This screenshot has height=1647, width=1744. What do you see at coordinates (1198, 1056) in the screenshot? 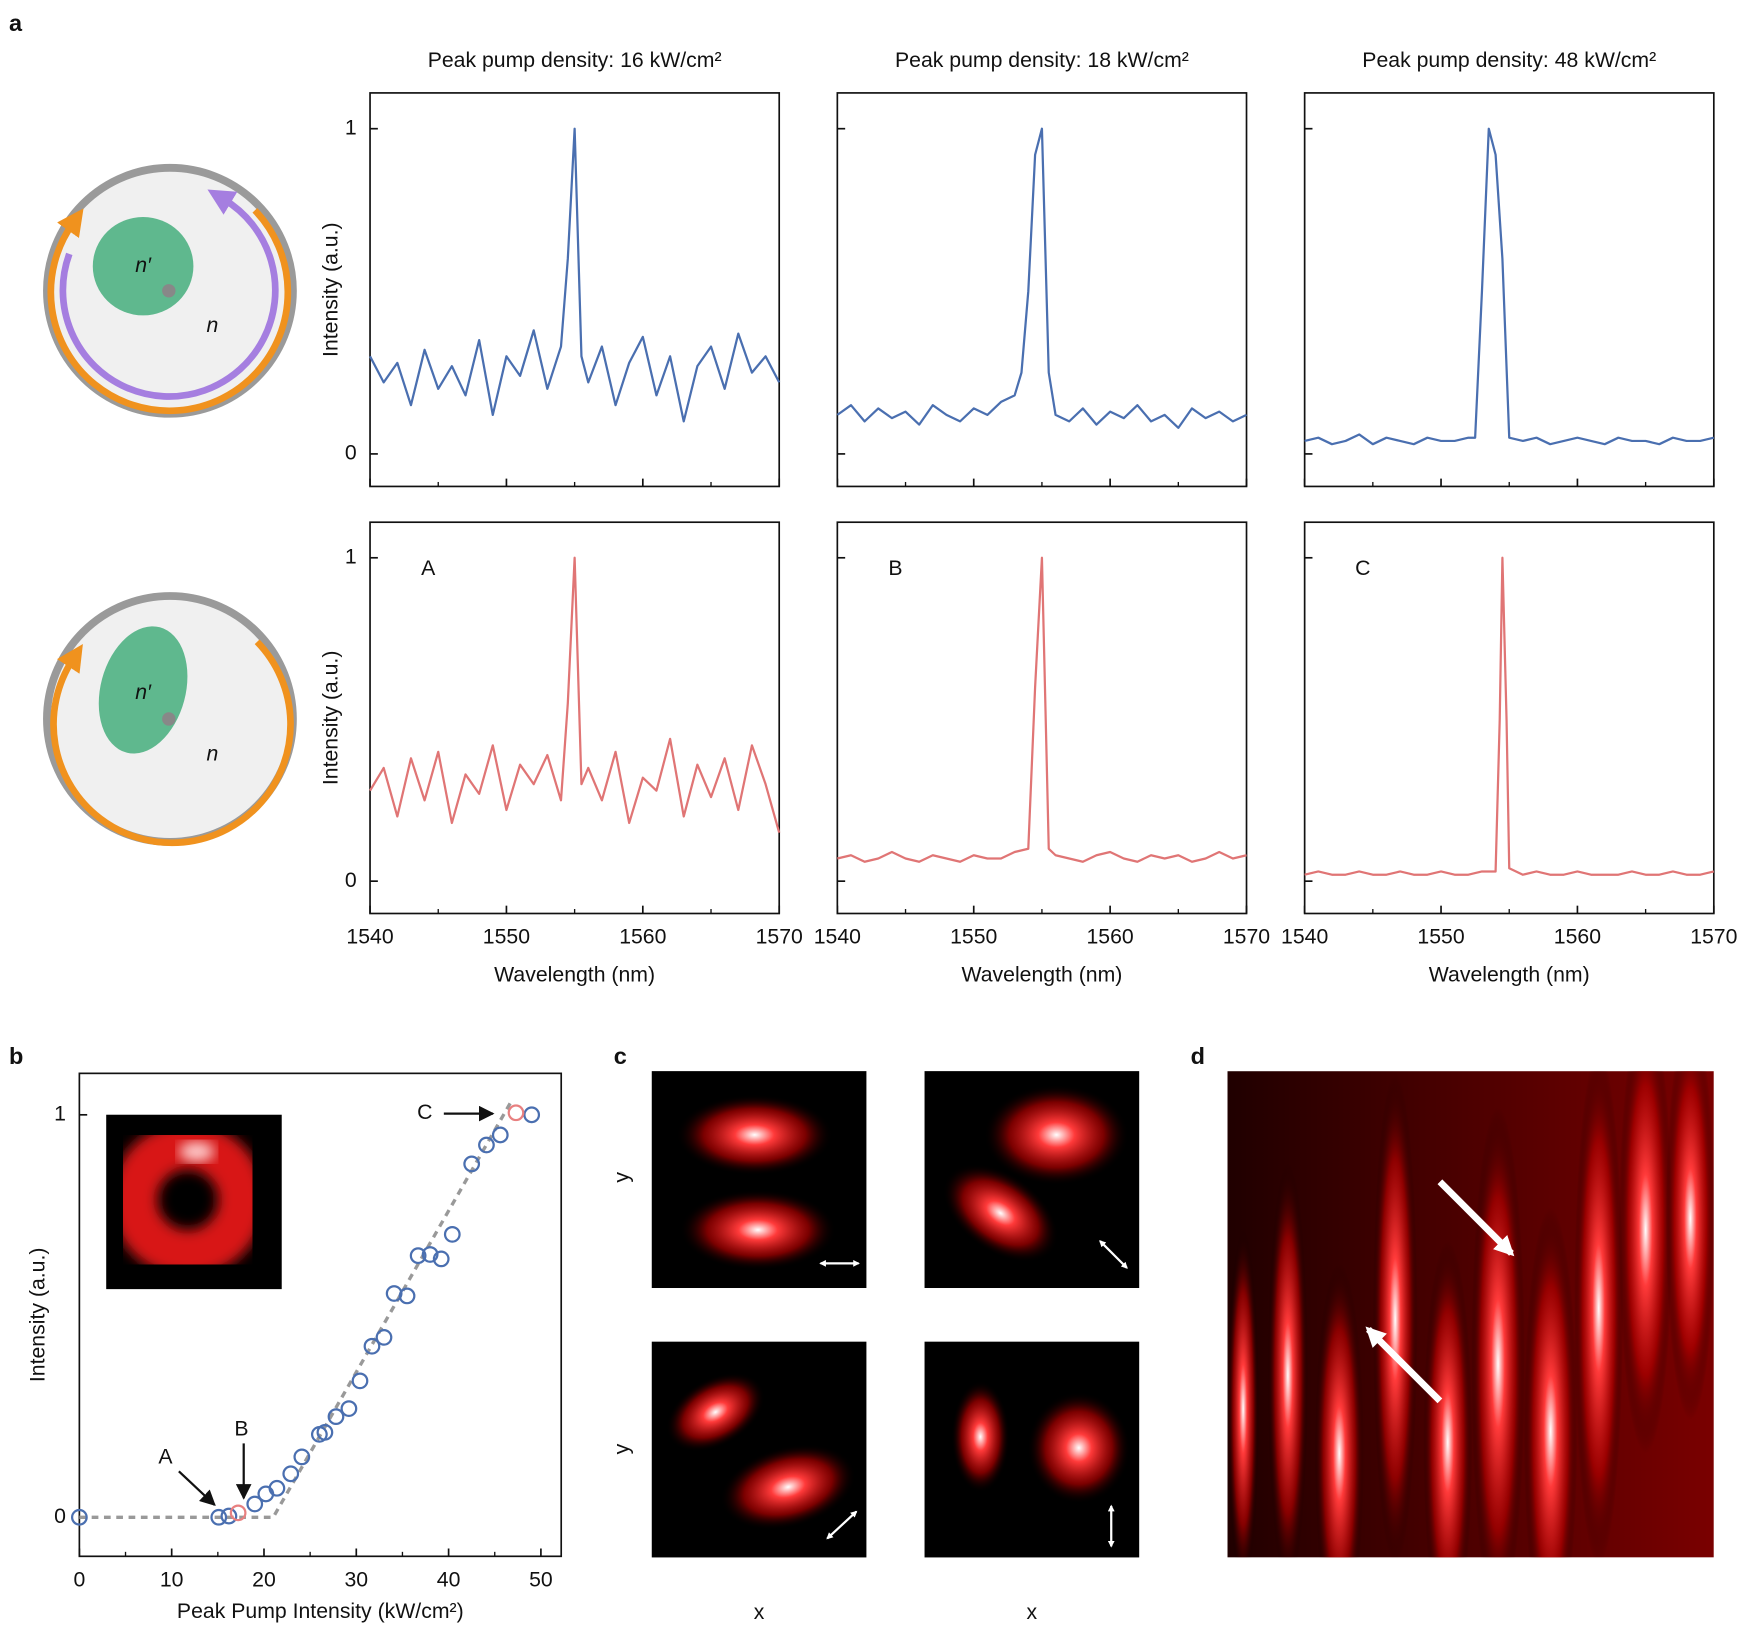
I see `panel-label: d` at bounding box center [1198, 1056].